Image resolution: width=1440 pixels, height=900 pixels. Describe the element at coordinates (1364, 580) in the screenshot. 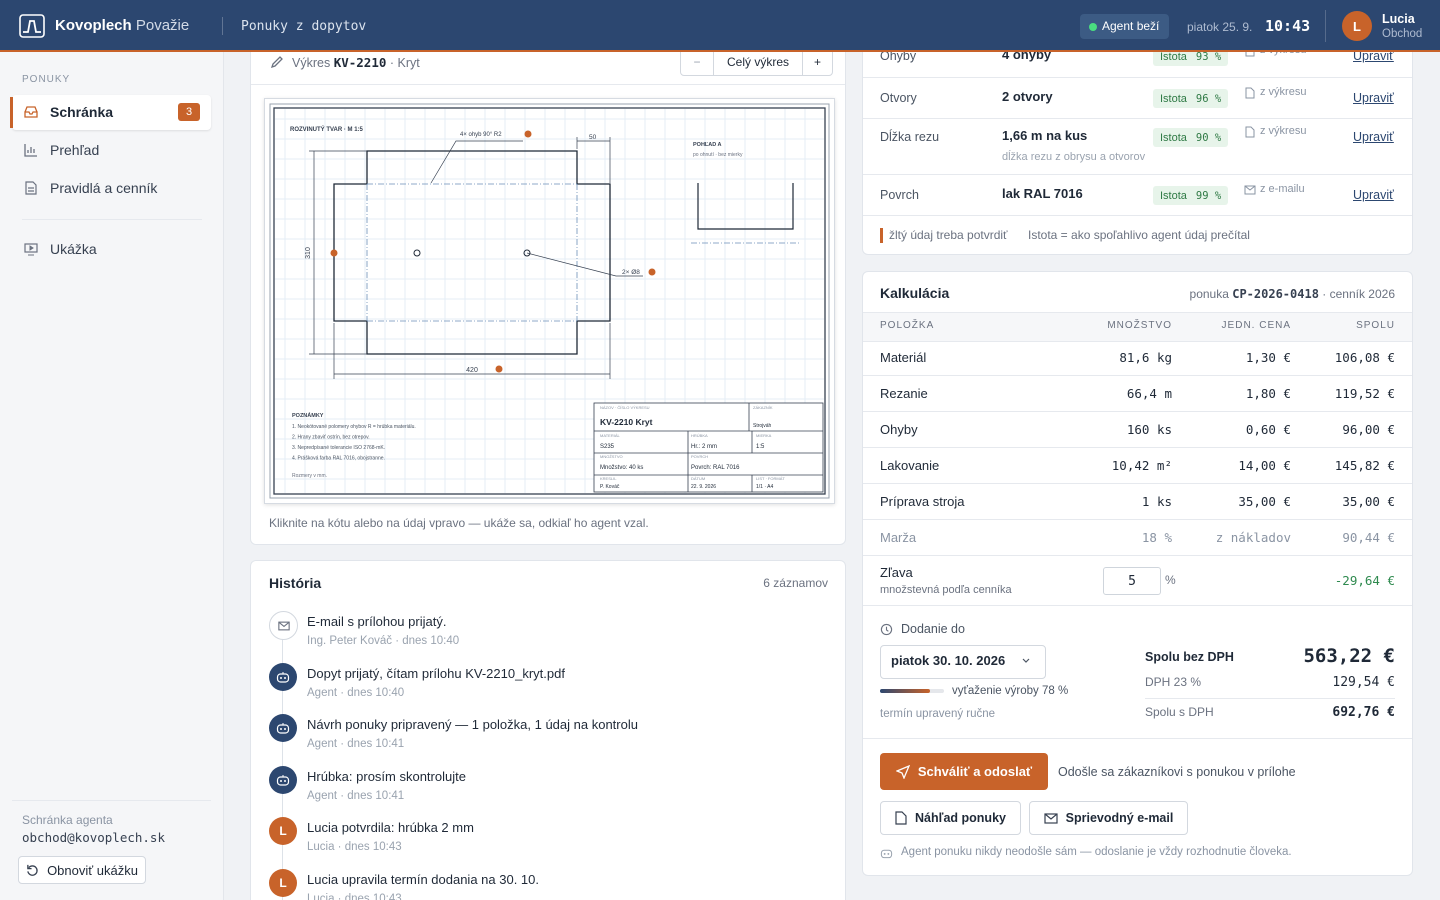

I see `discount-total: -29,64 €` at that location.